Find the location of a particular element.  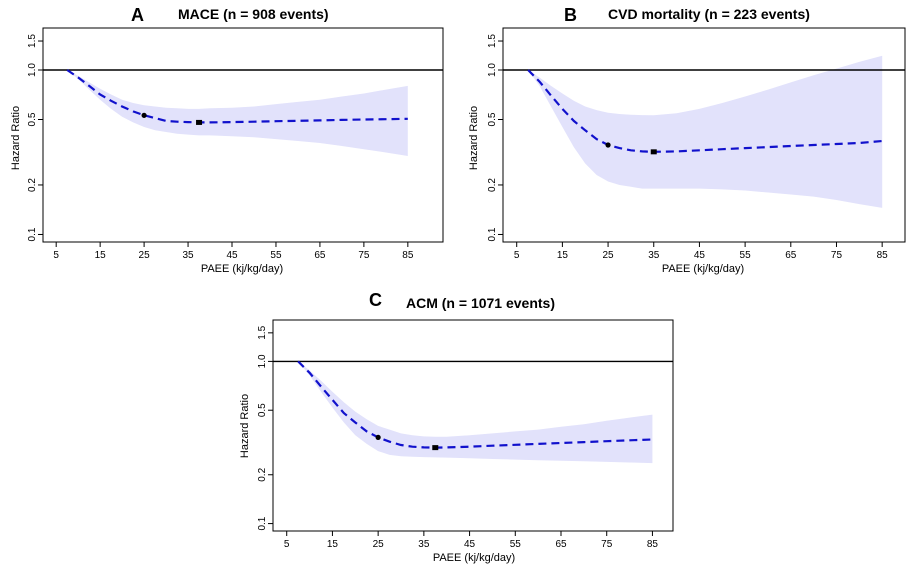

panel-c-y-axis-label: Hazard Ratio is located at coordinates (245, 426).